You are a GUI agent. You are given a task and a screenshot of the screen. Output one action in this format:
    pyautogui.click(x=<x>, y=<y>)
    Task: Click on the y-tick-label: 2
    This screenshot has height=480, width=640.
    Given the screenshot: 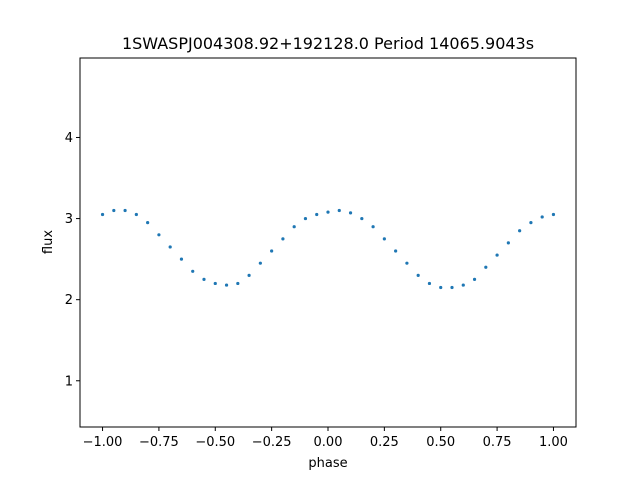 What is the action you would take?
    pyautogui.click(x=69, y=300)
    